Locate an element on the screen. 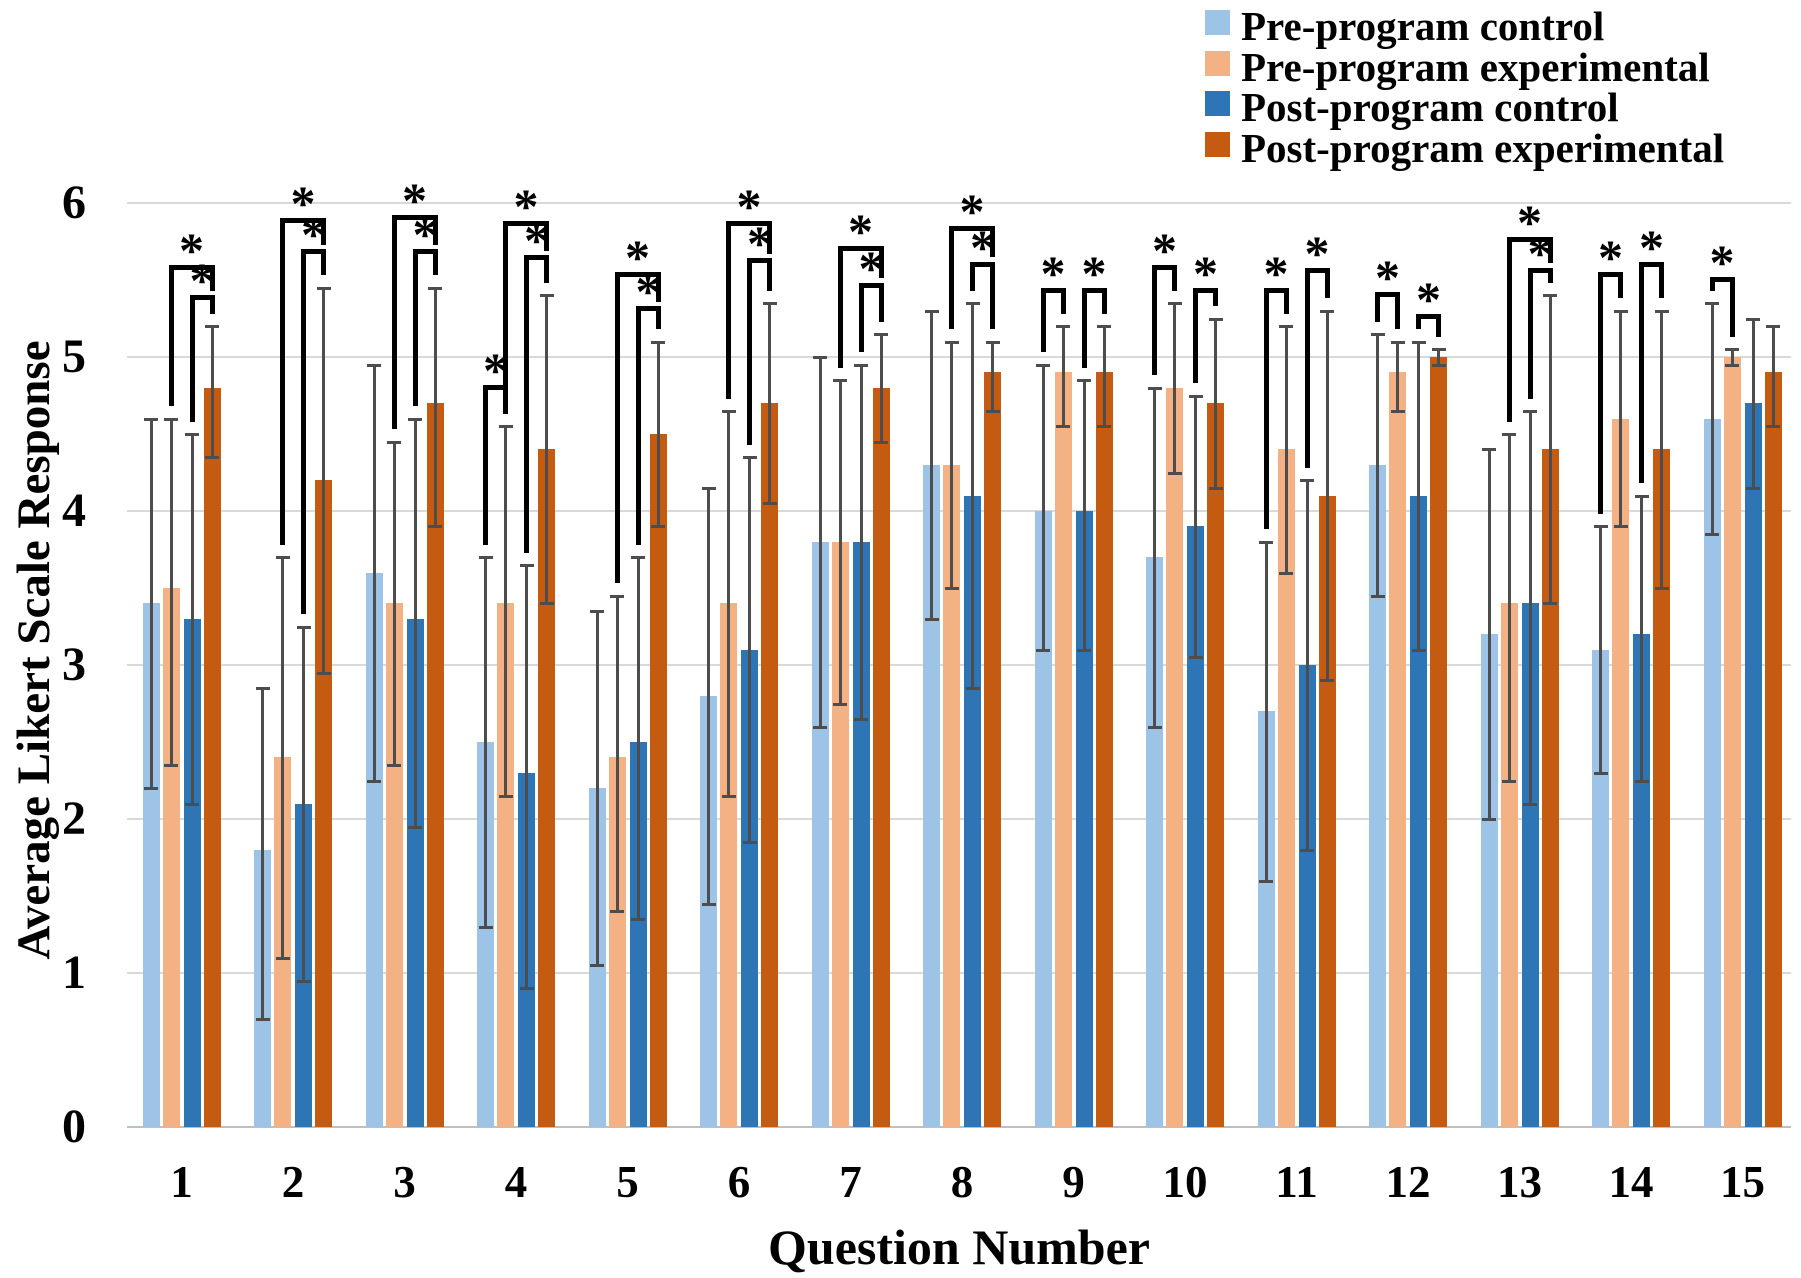  bar-q14-pre-program-experimental is located at coordinates (1620, 772).